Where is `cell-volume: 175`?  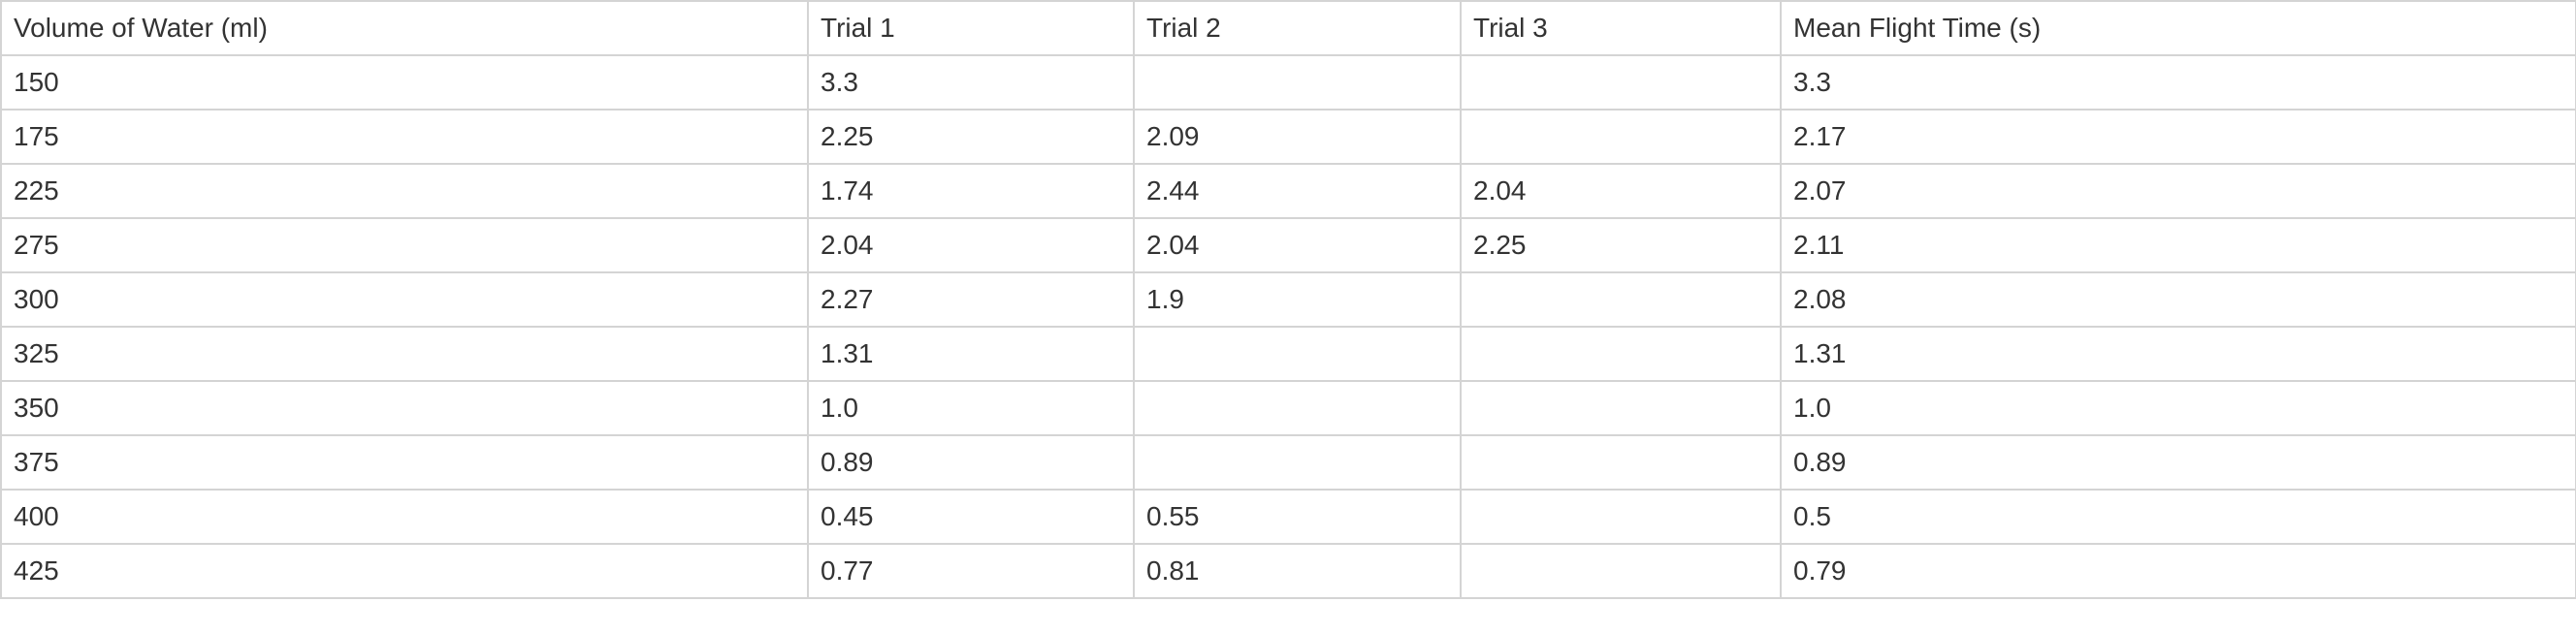
cell-volume: 175 is located at coordinates (404, 137).